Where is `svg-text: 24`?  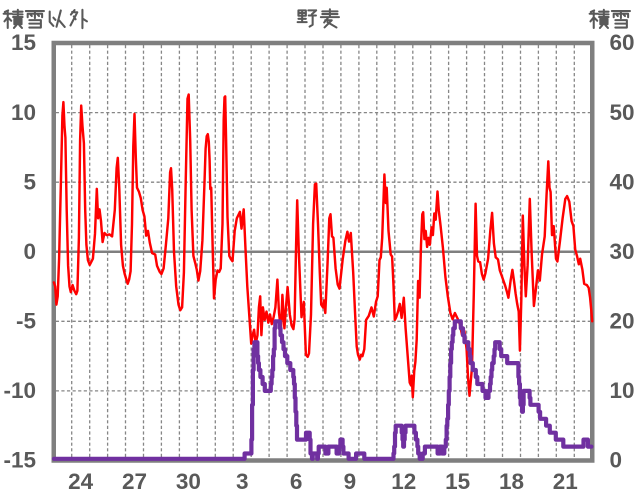 svg-text: 24 is located at coordinates (81, 481).